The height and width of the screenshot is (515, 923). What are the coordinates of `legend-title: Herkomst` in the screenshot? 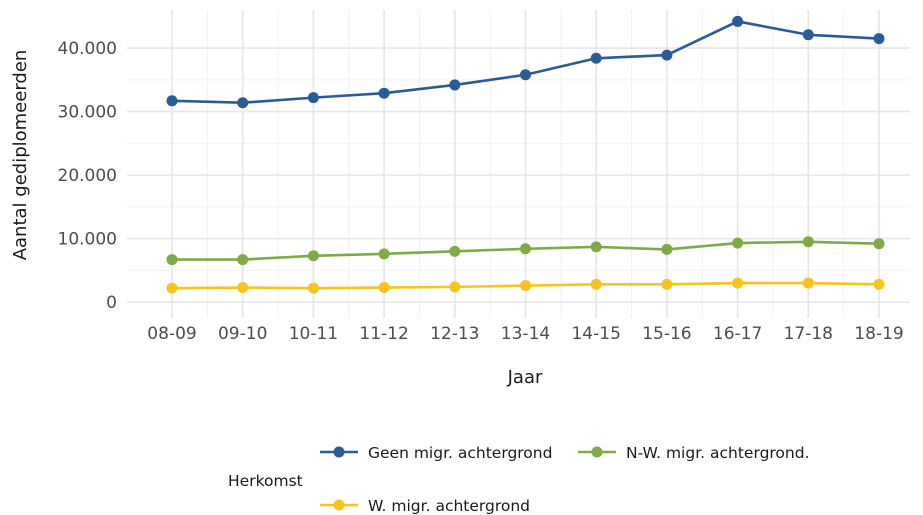 It's located at (265, 481).